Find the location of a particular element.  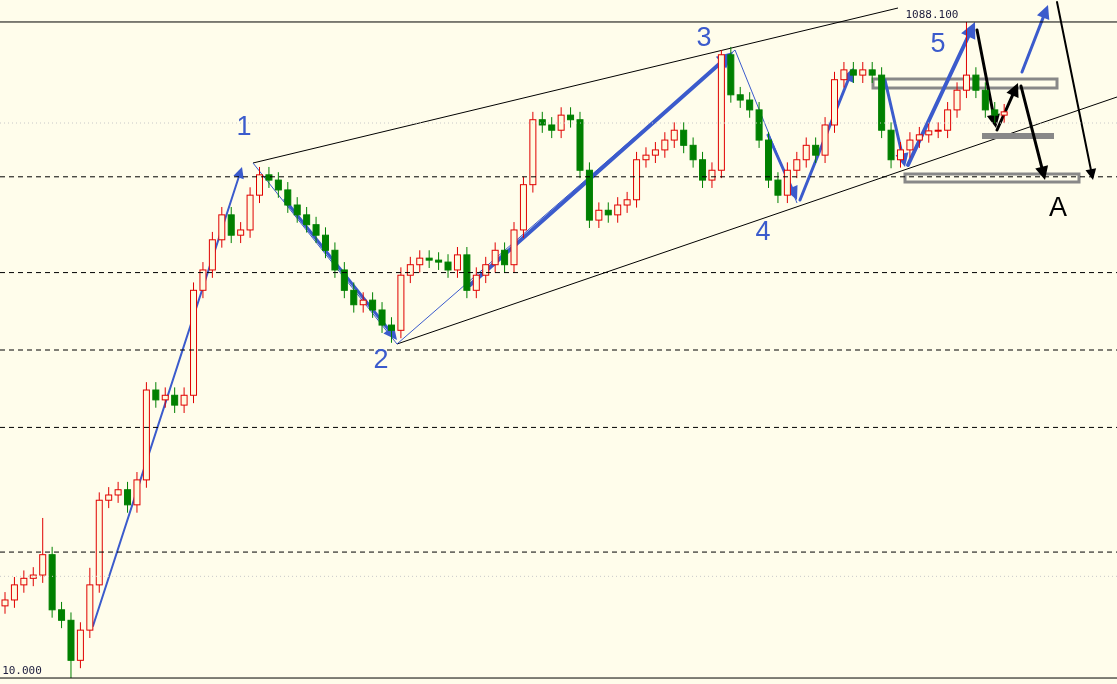

annotation: 4 is located at coordinates (763, 231).